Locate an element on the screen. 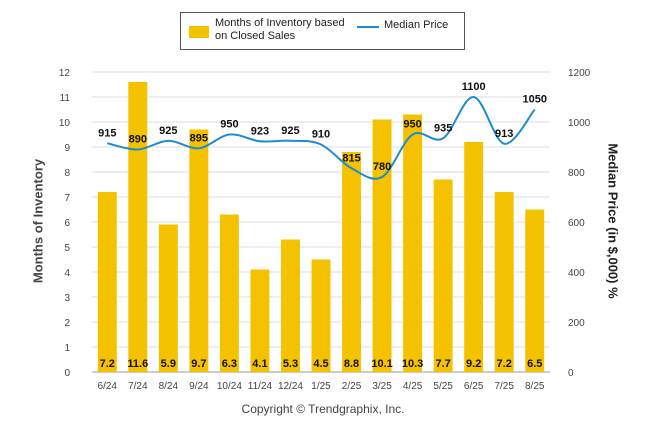 This screenshot has width=646, height=434. y-tick-label-left: 6 is located at coordinates (67, 223).